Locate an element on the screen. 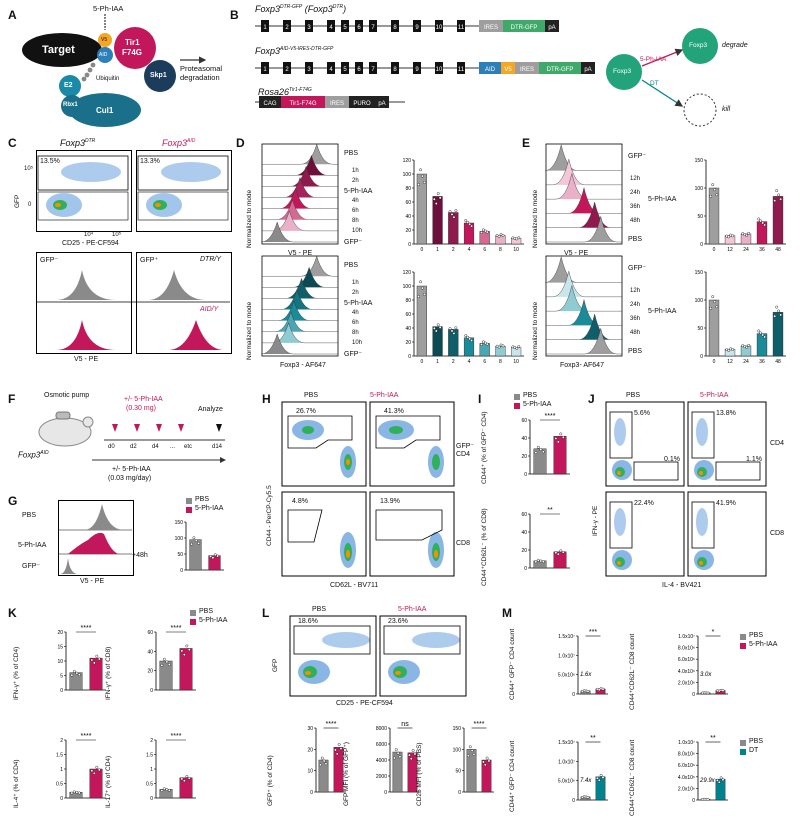 This screenshot has height=831, width=800. h-gate-cd8-pbs: 4.8% is located at coordinates (300, 501).